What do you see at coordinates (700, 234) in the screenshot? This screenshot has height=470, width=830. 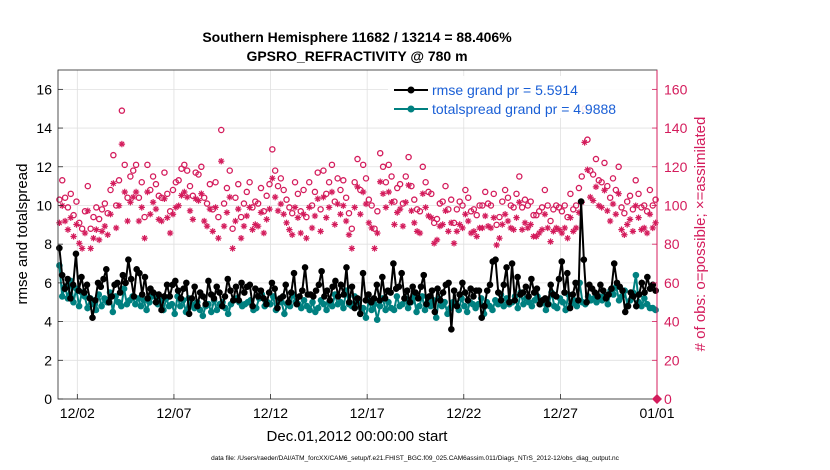 I see `right-y-axis-label: # of obs: o=possible; ×=assimilated` at bounding box center [700, 234].